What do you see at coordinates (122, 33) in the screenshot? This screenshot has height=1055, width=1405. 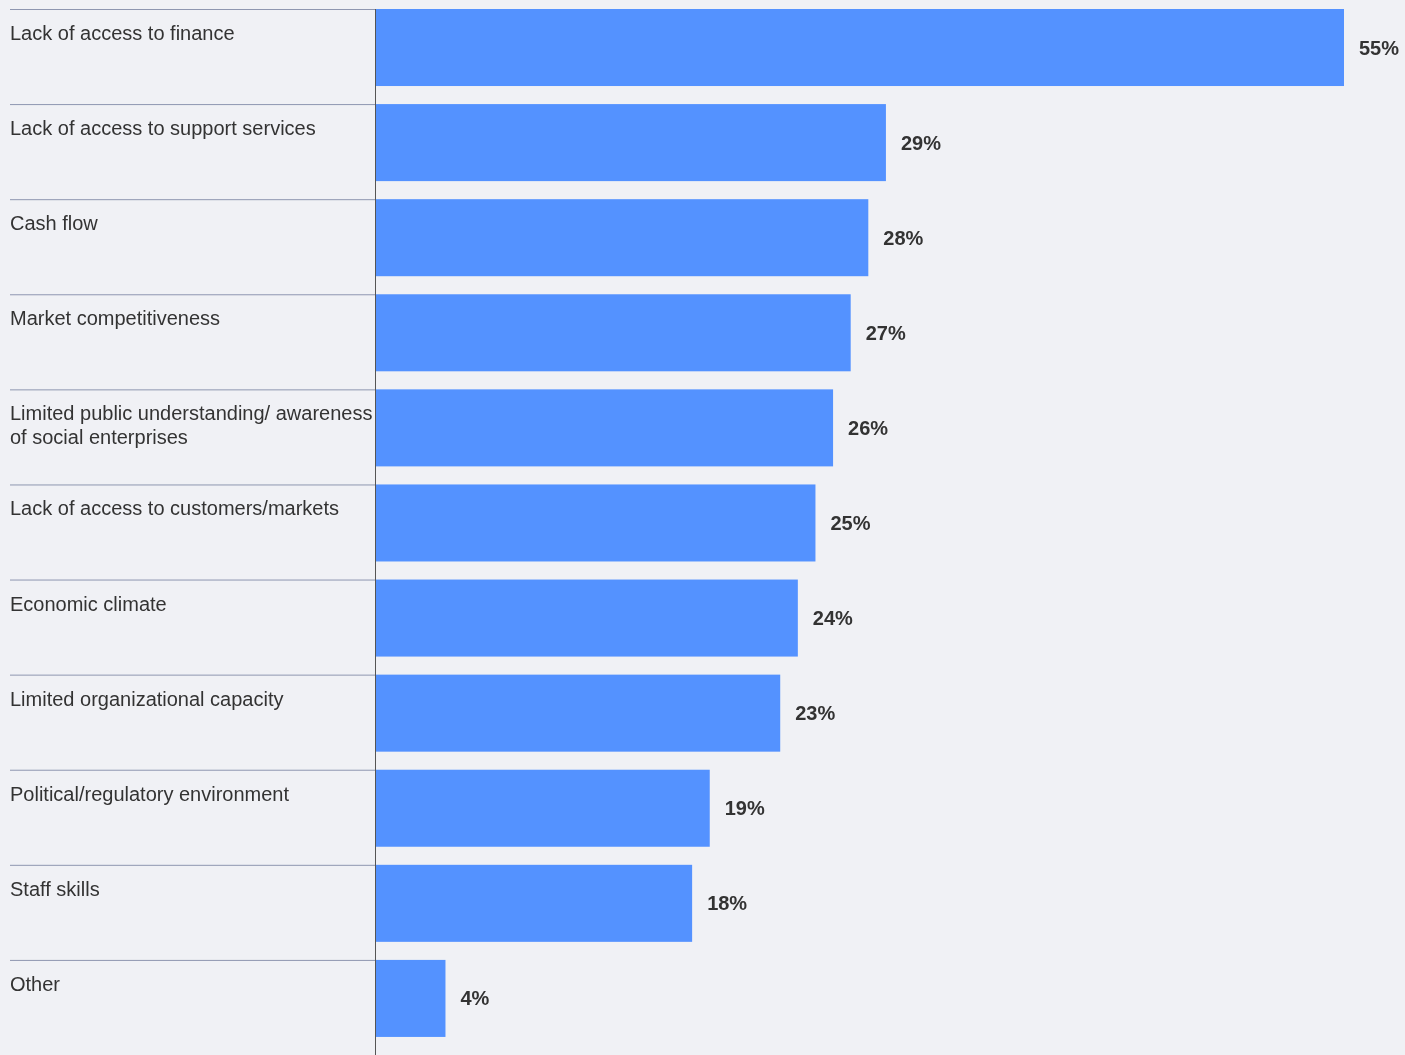 I see `y-tick-label: Lack of access to finance` at bounding box center [122, 33].